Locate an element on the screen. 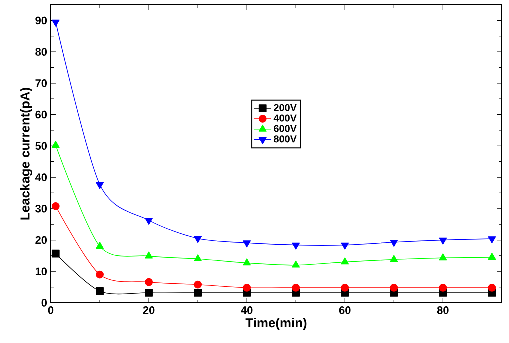  legend-label: 200V is located at coordinates (285, 108).